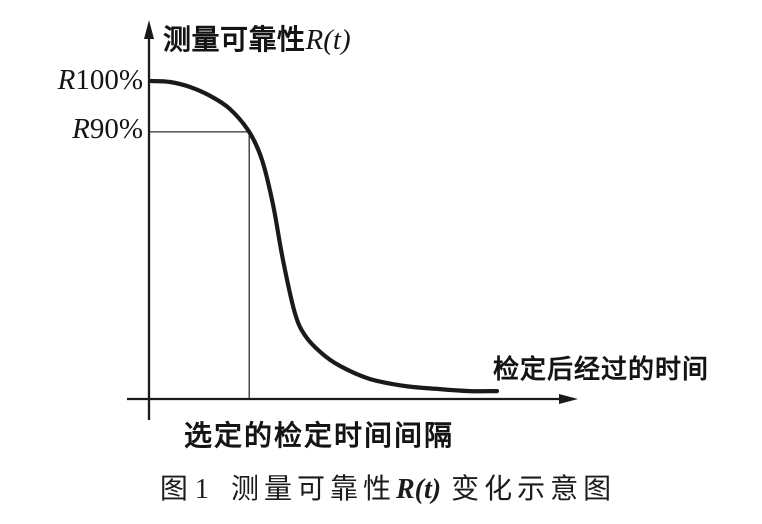 This screenshot has width=762, height=524. What do you see at coordinates (116, 129) in the screenshot?
I see `r90-value: 90%` at bounding box center [116, 129].